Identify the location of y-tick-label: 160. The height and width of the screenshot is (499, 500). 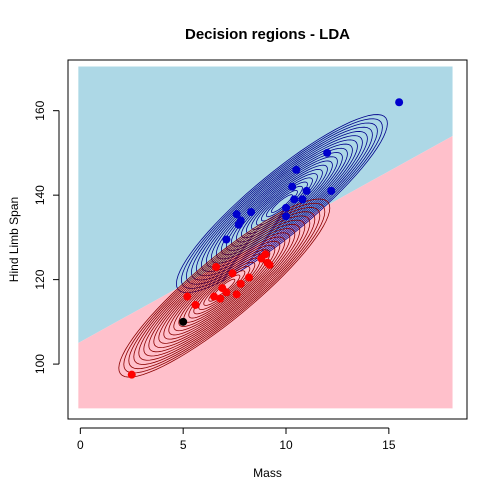
(40, 110).